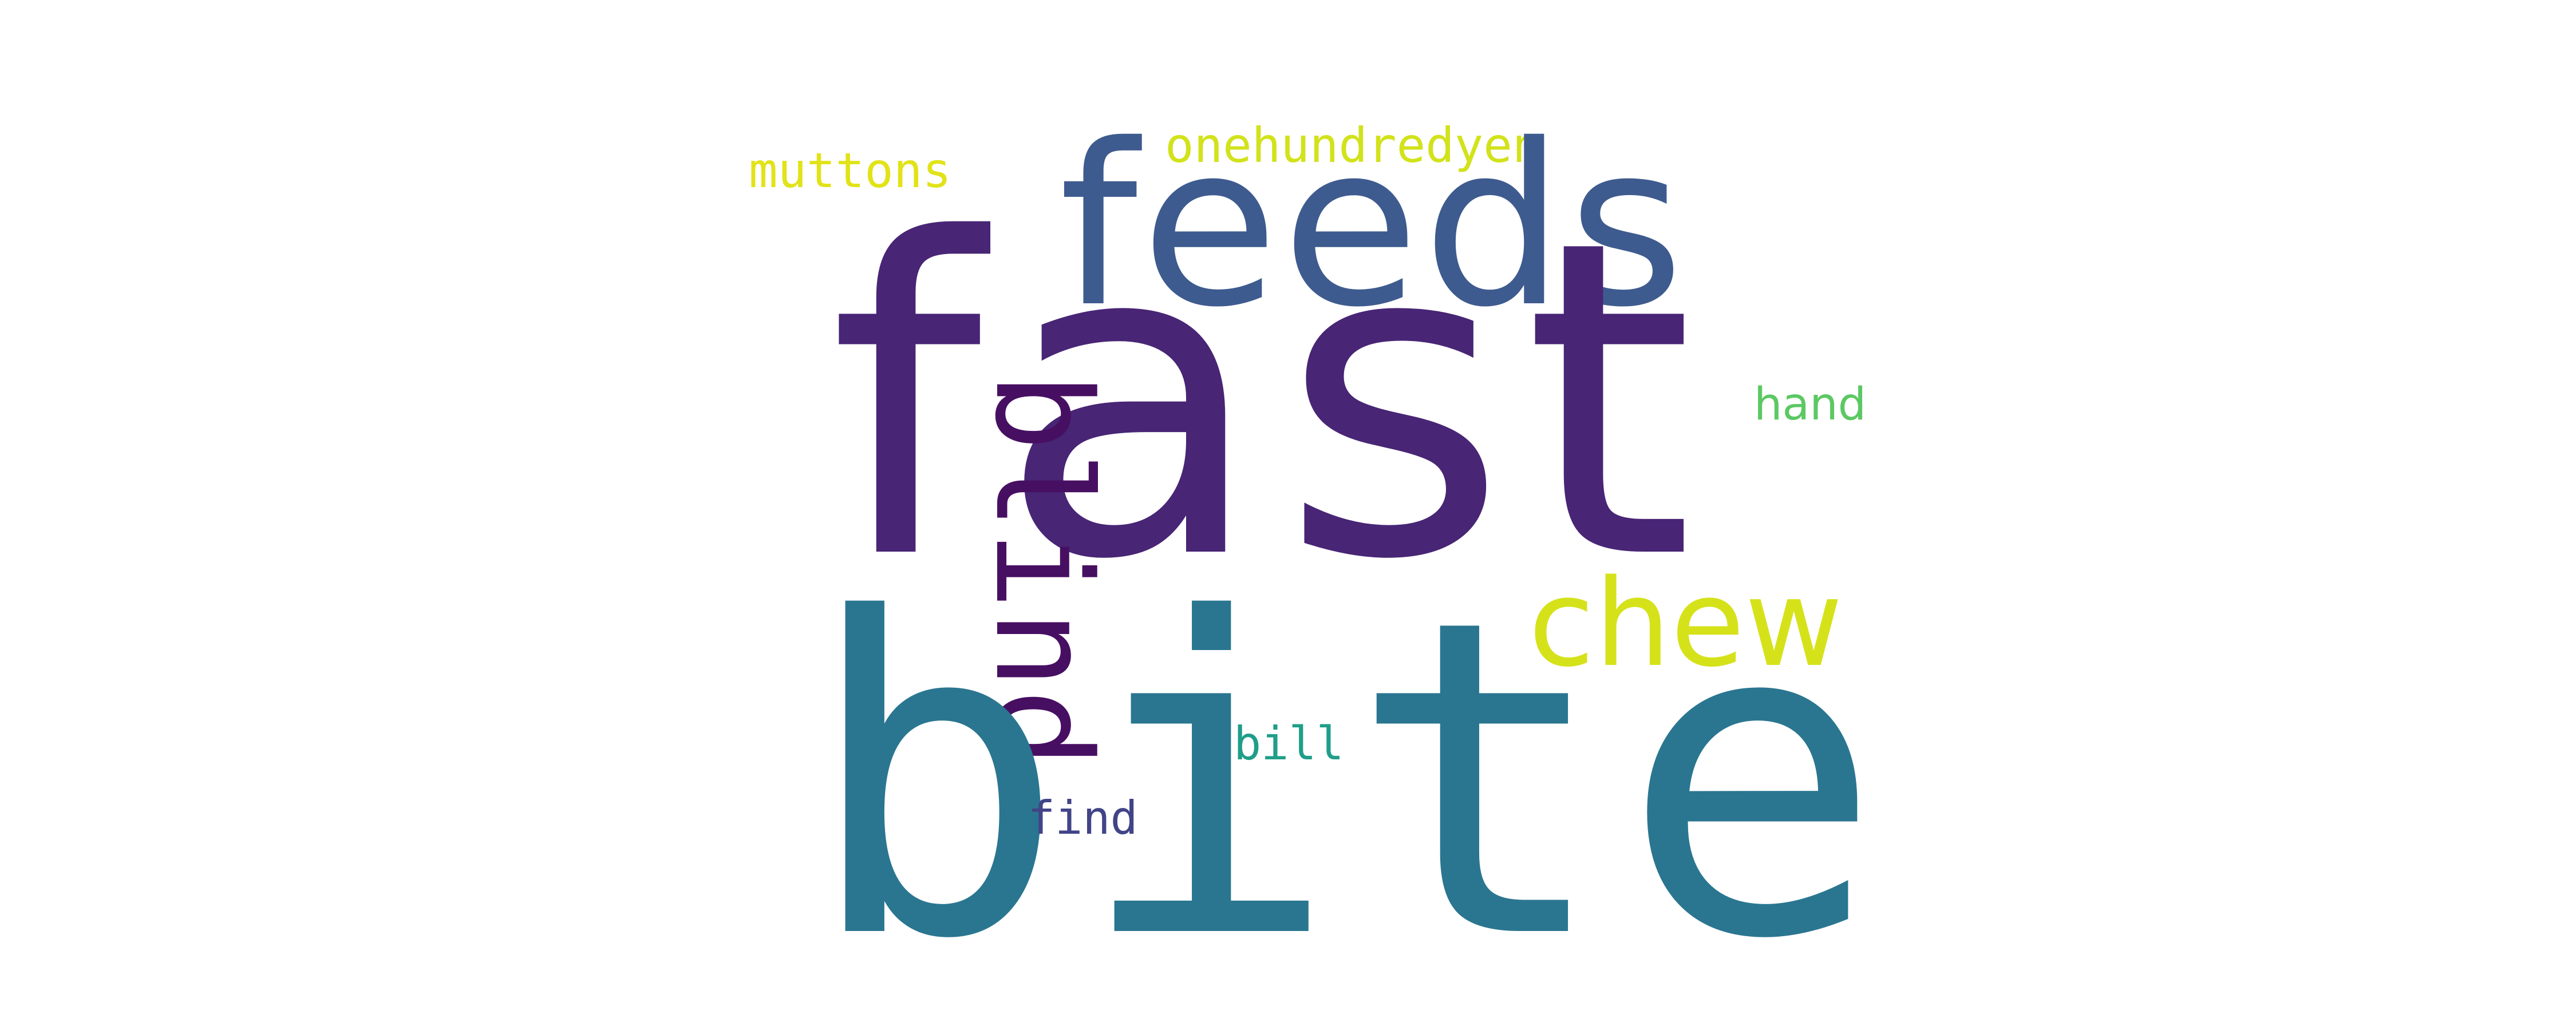 This screenshot has width=2576, height=1030. I want to click on word-onehundredyen: onehundredyen, so click(1353, 145).